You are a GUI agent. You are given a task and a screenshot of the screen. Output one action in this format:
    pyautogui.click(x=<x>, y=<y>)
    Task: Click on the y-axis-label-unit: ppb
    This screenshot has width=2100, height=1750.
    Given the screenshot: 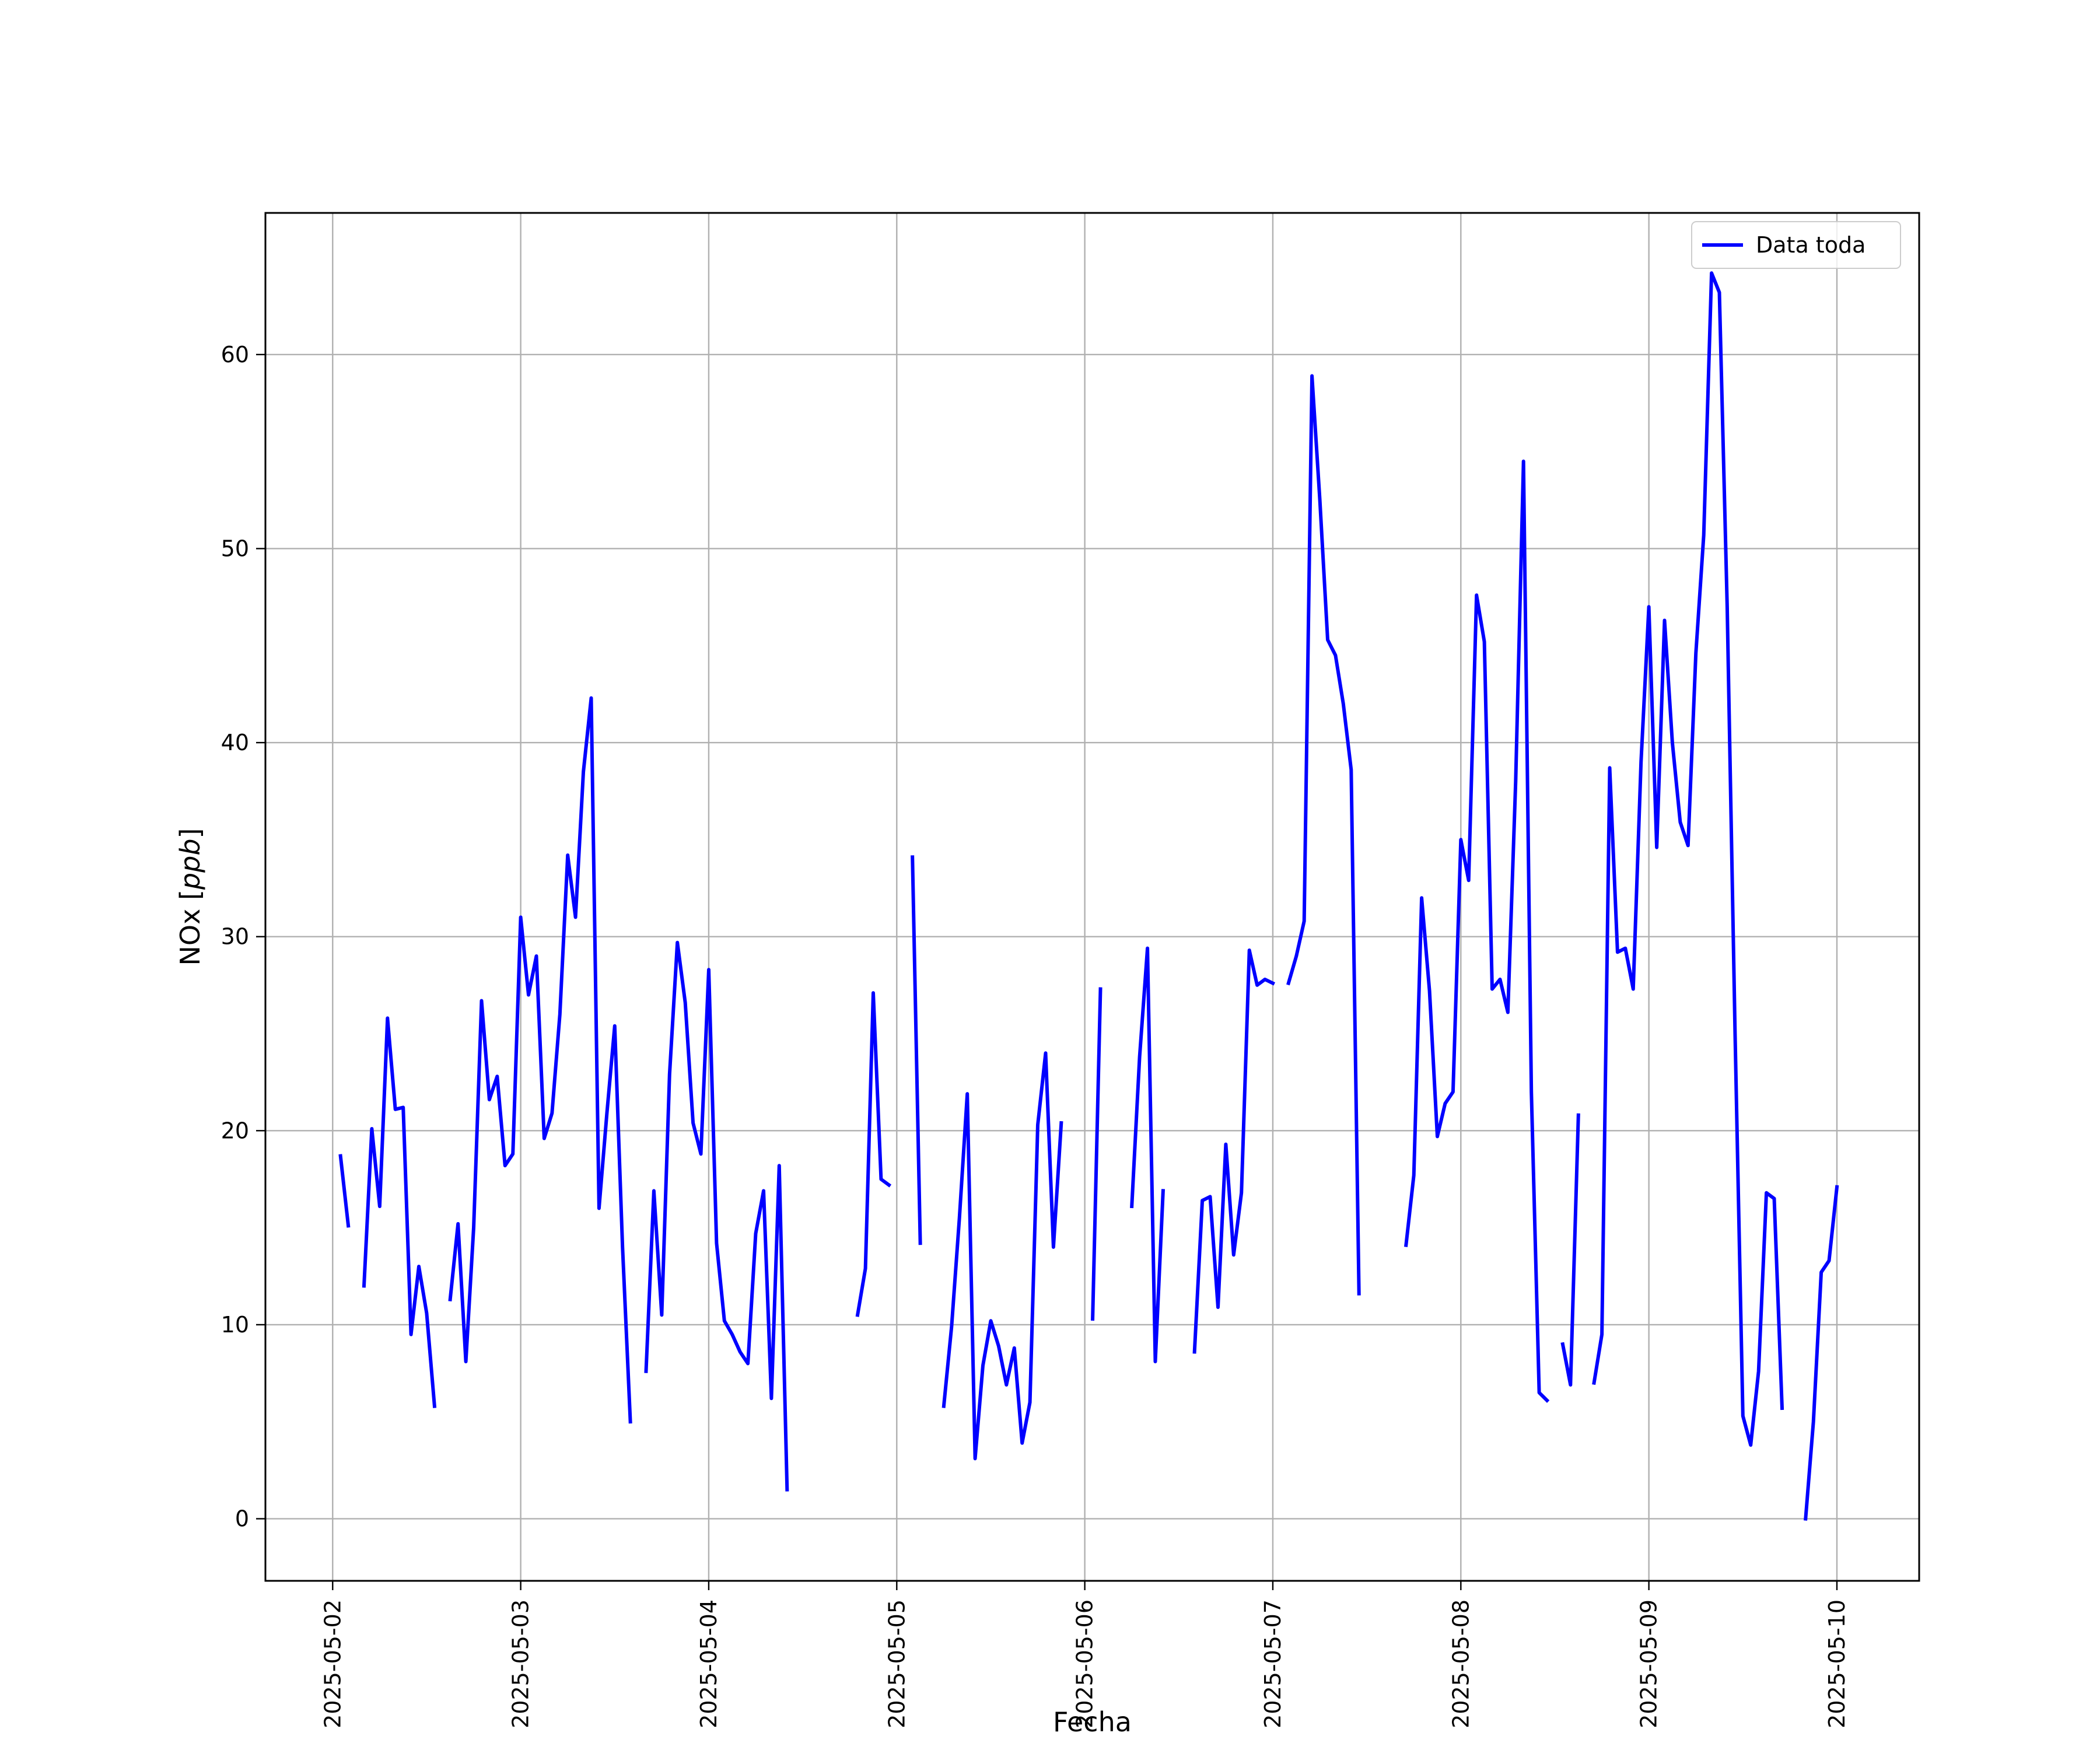 What is the action you would take?
    pyautogui.click(x=190, y=864)
    